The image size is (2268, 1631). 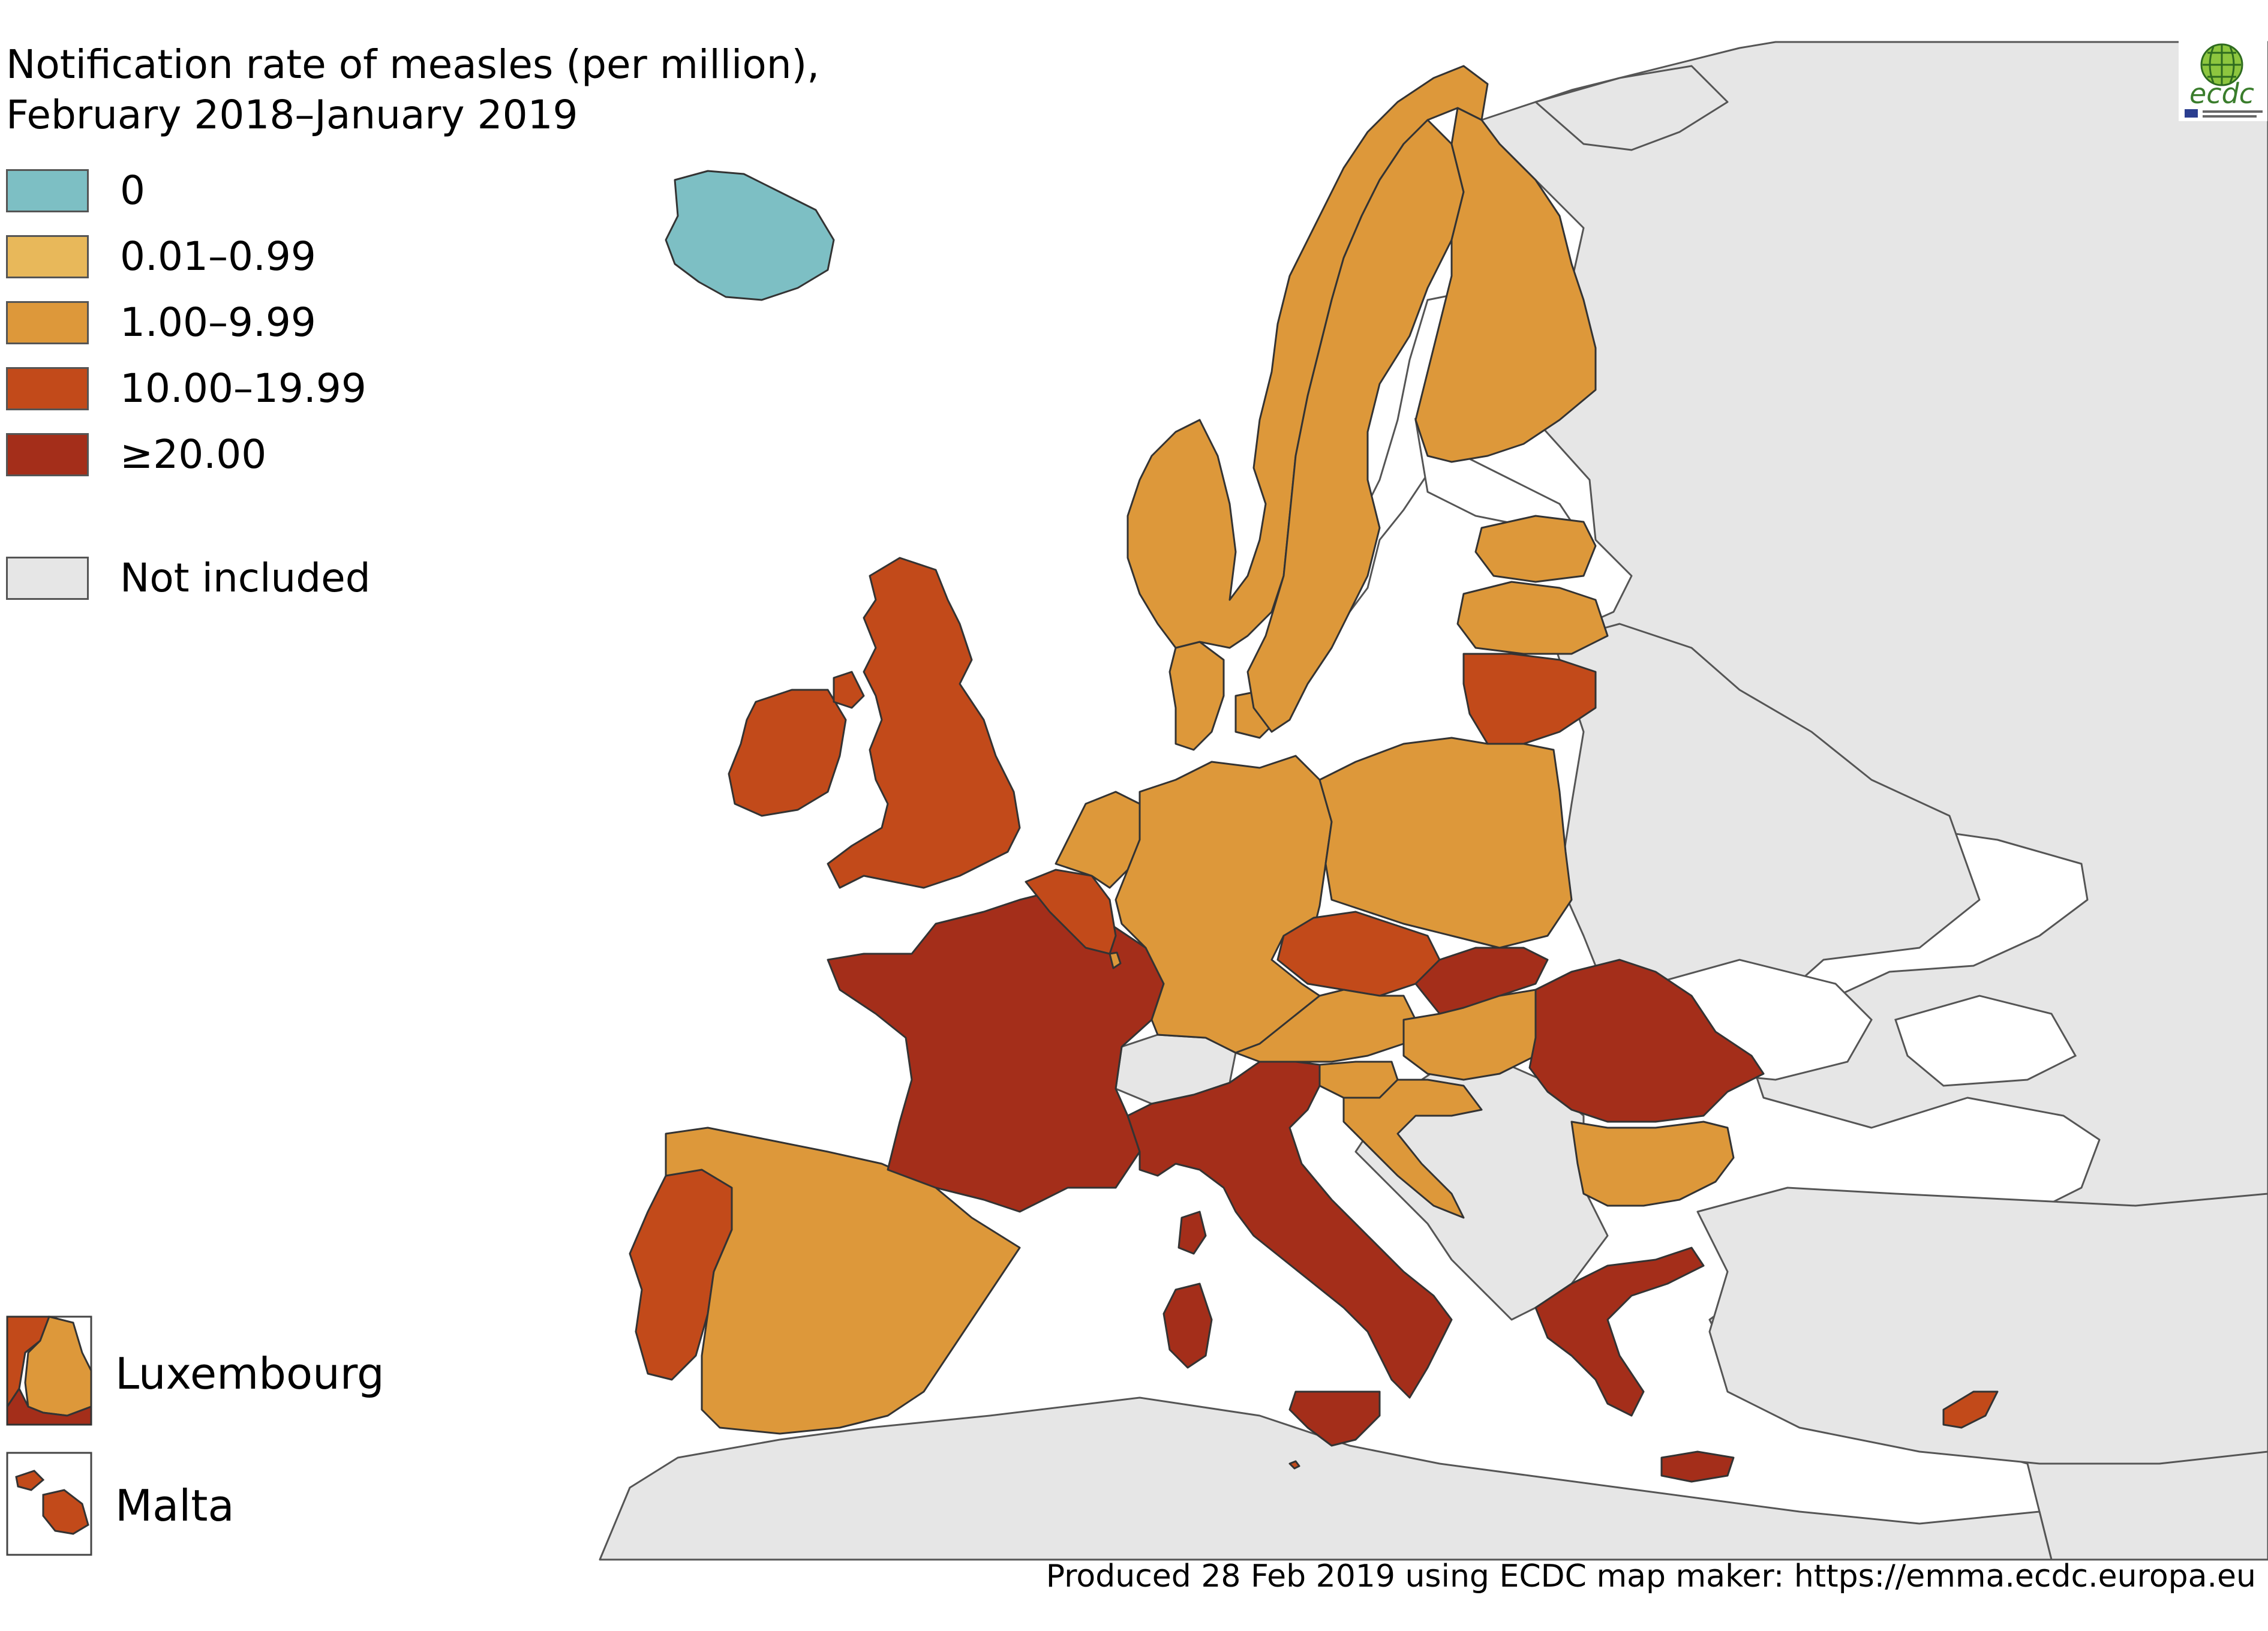 What do you see at coordinates (1356, 426) in the screenshot?
I see `map-country-sweden` at bounding box center [1356, 426].